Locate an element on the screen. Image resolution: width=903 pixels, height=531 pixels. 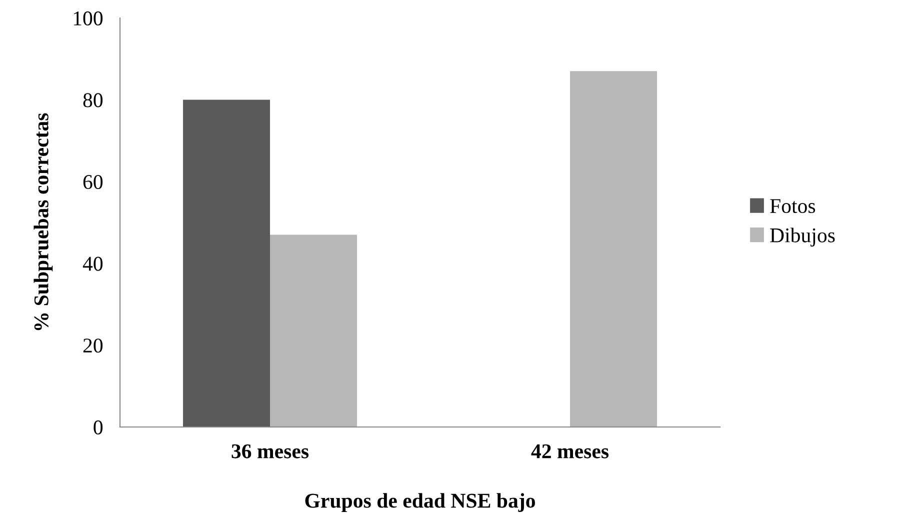
y-tick-label: 20 is located at coordinates (93, 345).